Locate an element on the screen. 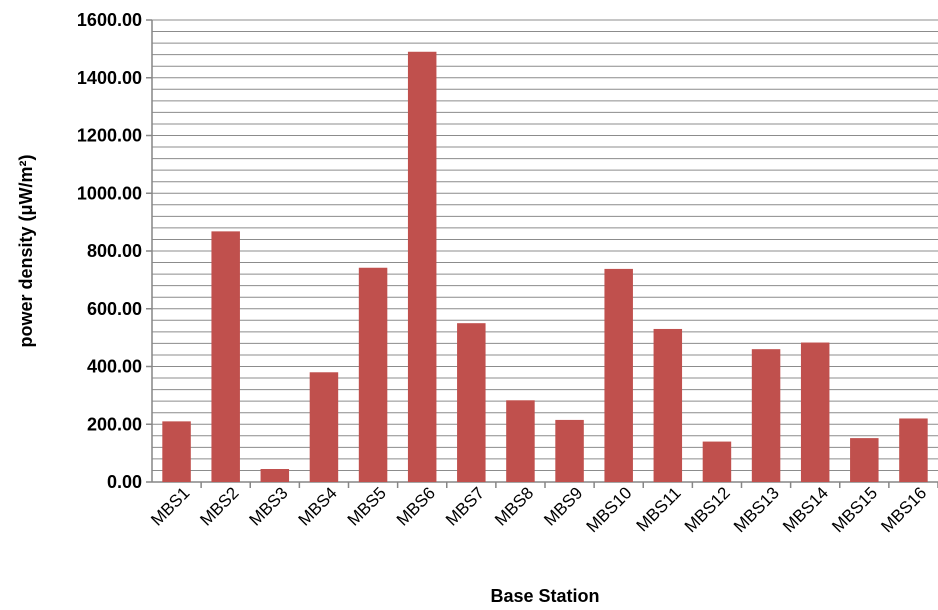 Image resolution: width=938 pixels, height=610 pixels. y-tick-label: 0.00 is located at coordinates (124, 482).